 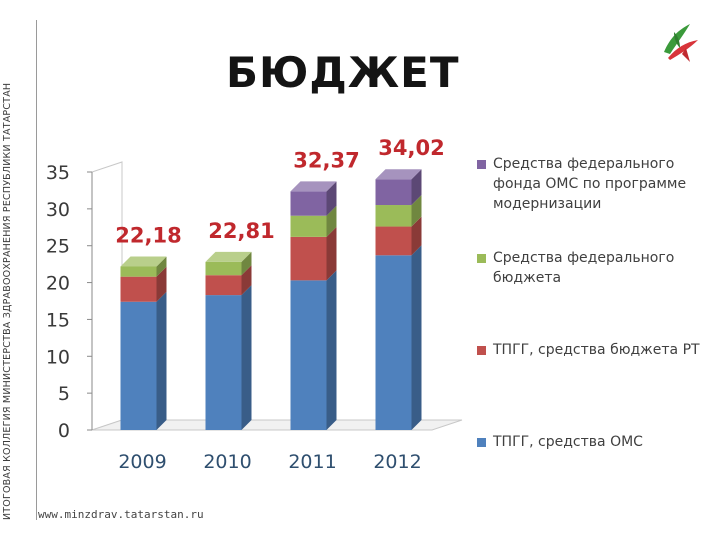 What do you see at coordinates (64, 431) in the screenshot?
I see `y-tick-label: 0` at bounding box center [64, 431].